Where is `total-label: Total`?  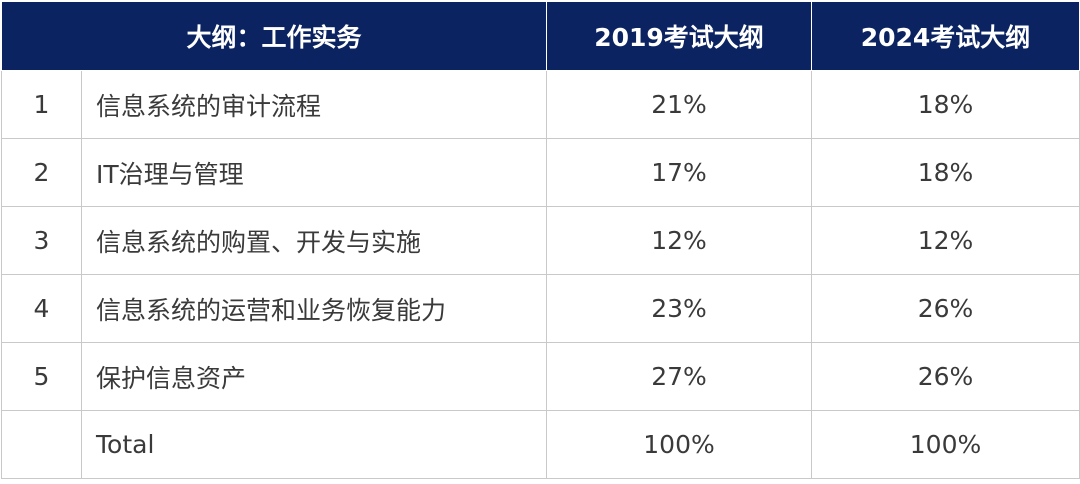
total-label: Total is located at coordinates (314, 444).